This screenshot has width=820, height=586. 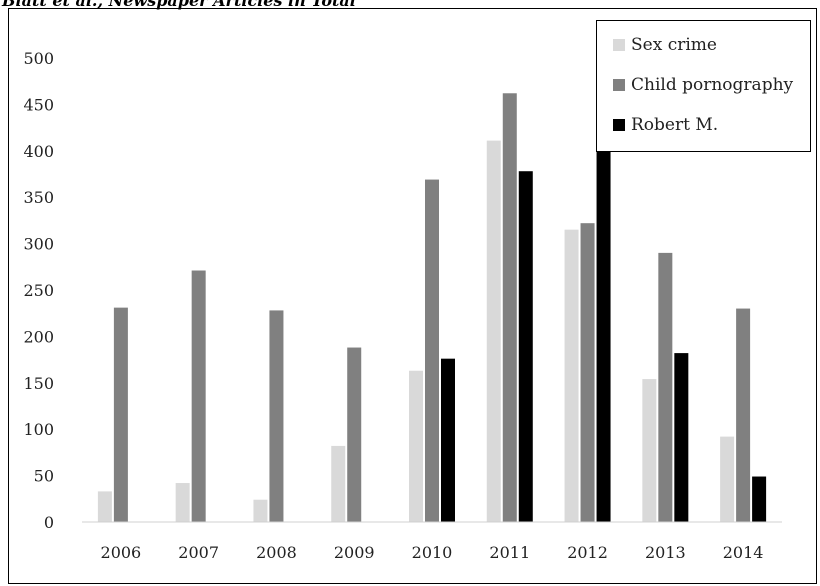 What do you see at coordinates (104, 506) in the screenshot?
I see `bar-sex-crime-2006` at bounding box center [104, 506].